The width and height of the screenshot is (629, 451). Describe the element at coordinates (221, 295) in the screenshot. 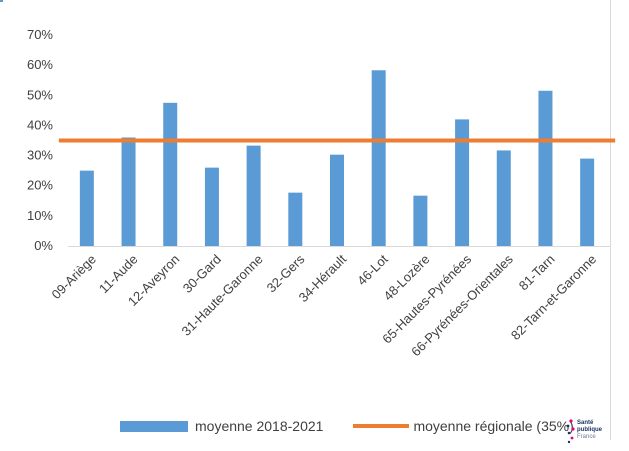

I see `x-tick-label: 31-Haute-Garonne` at that location.